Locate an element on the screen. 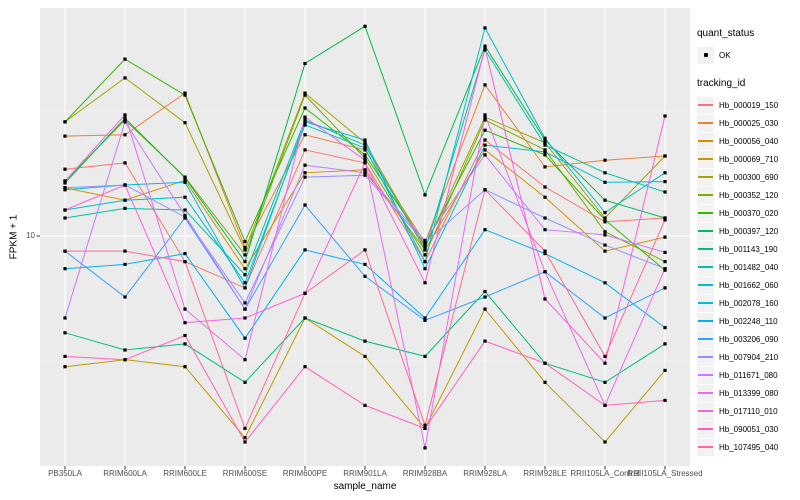  legend-item: Hb_000370_020 is located at coordinates (737, 213).